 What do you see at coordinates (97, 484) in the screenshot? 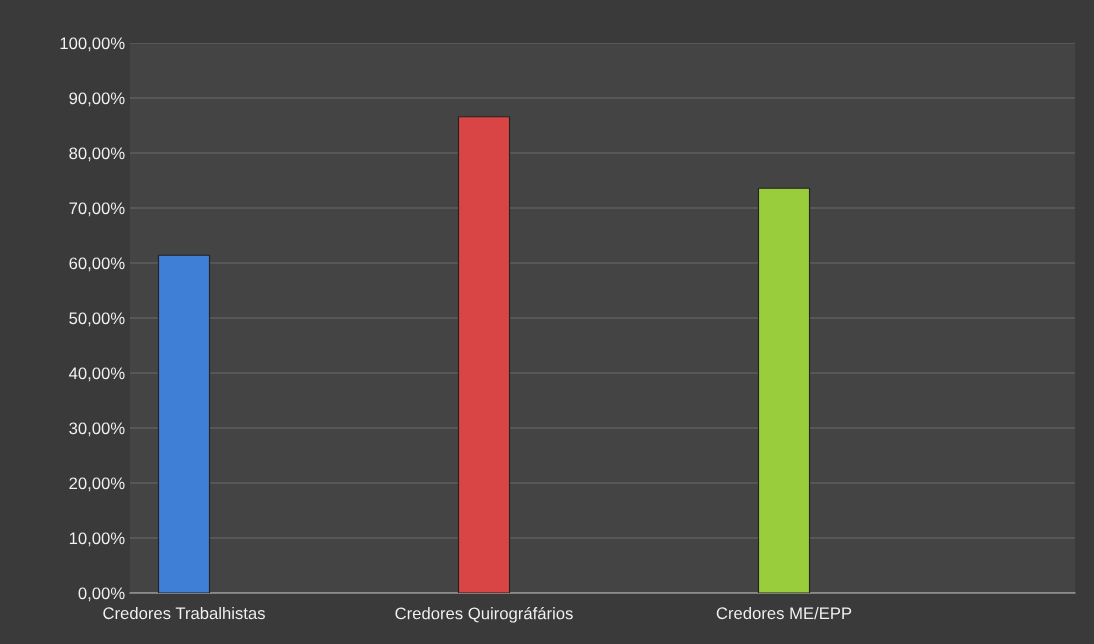
I see `y-tick-label: 20,00%` at bounding box center [97, 484].